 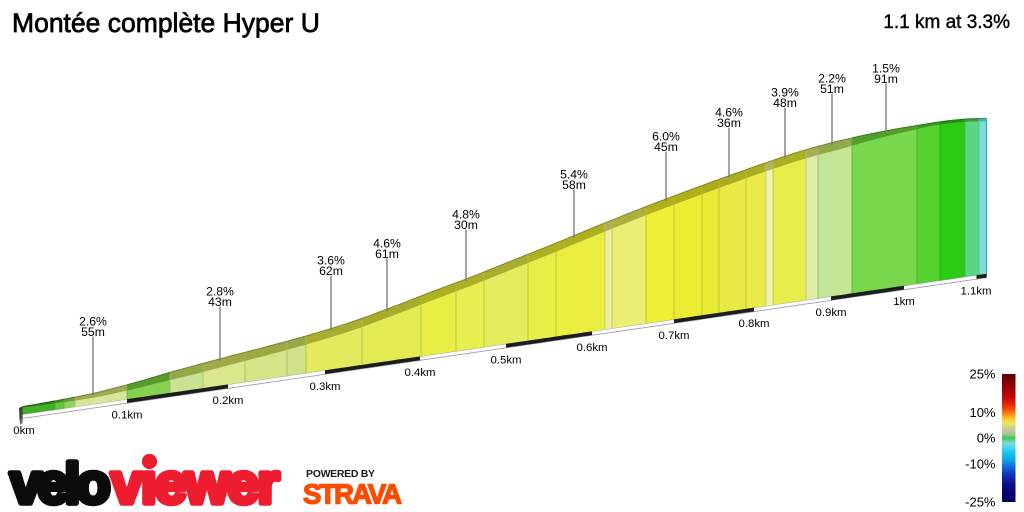 I want to click on svg-text: 0.6km, so click(x=591, y=348).